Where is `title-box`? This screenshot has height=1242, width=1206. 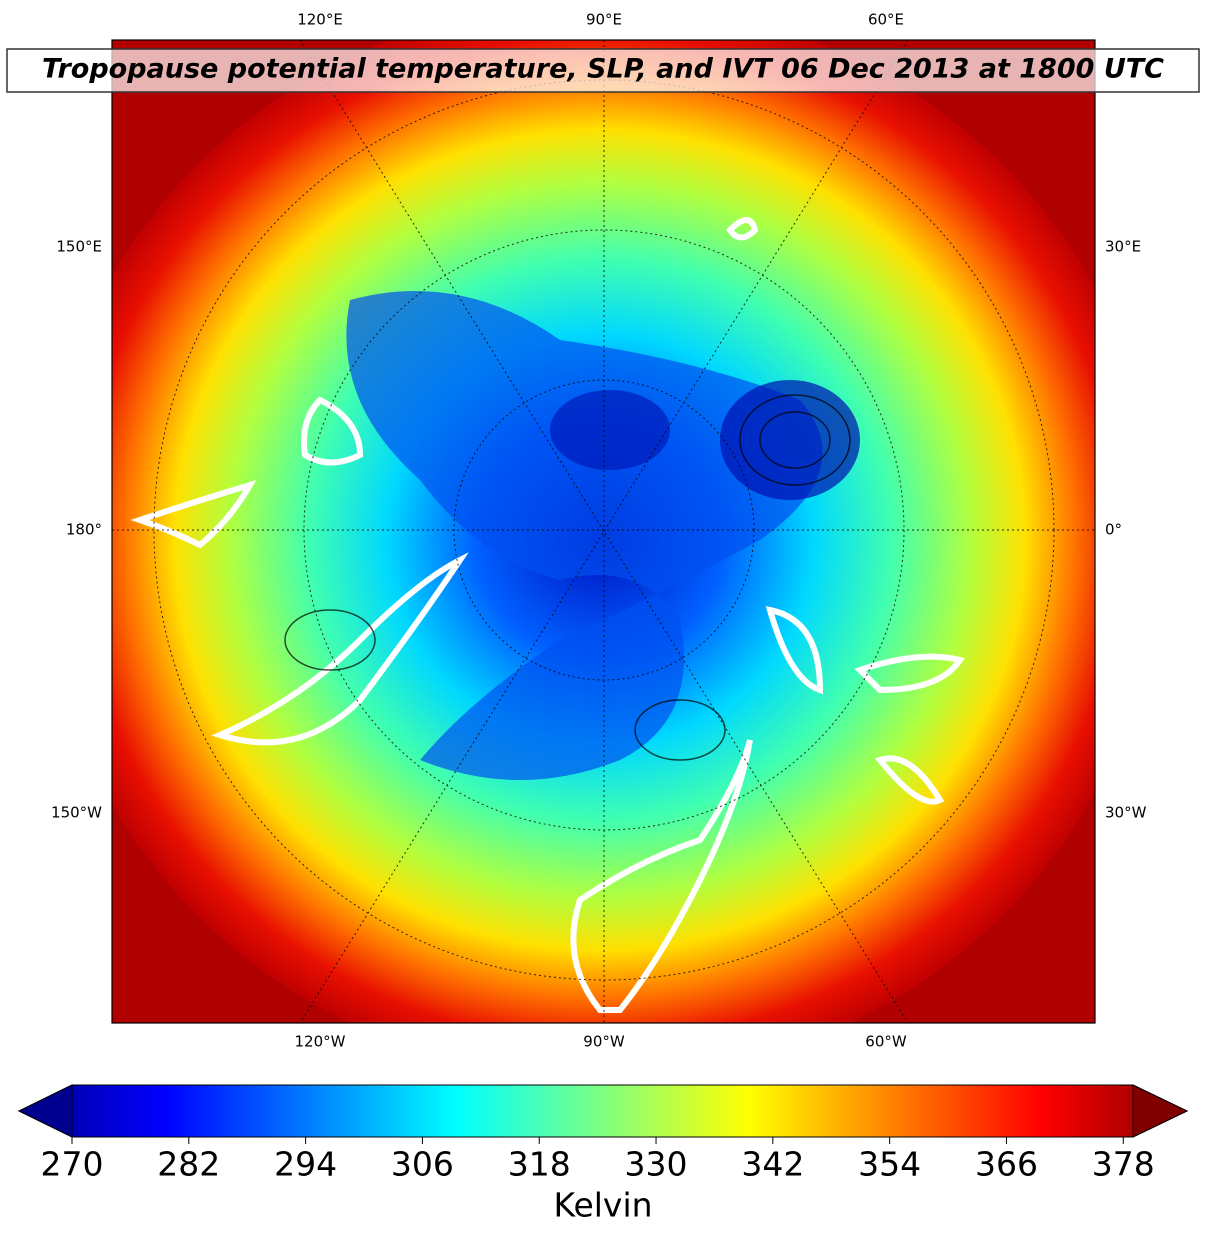 title-box is located at coordinates (603, 70).